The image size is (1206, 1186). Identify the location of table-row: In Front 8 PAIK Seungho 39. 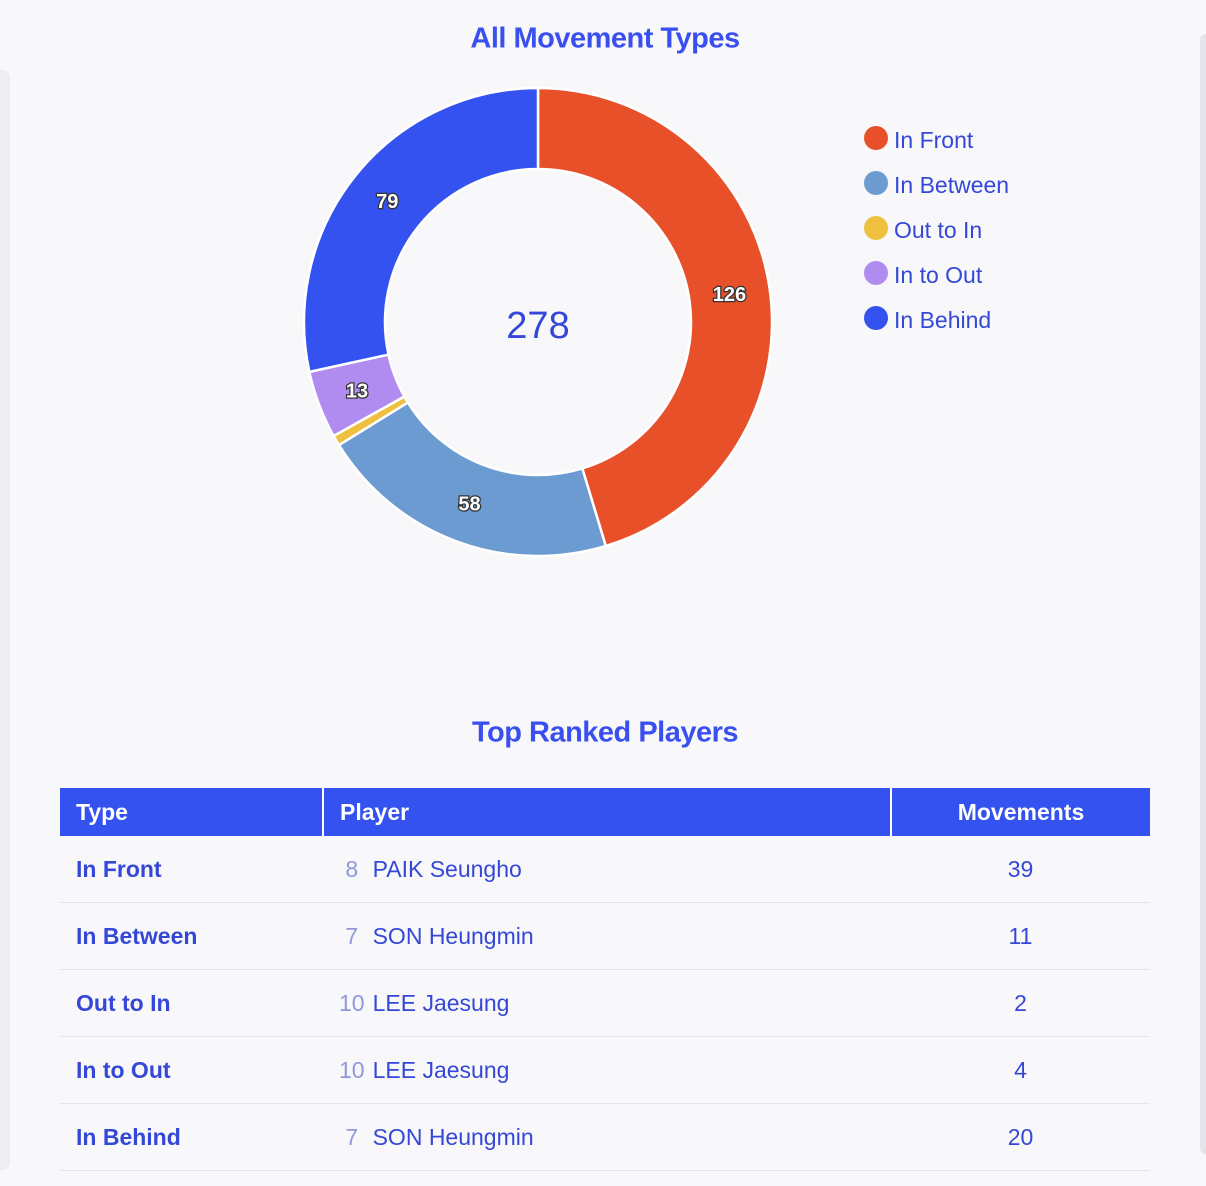
(605, 869).